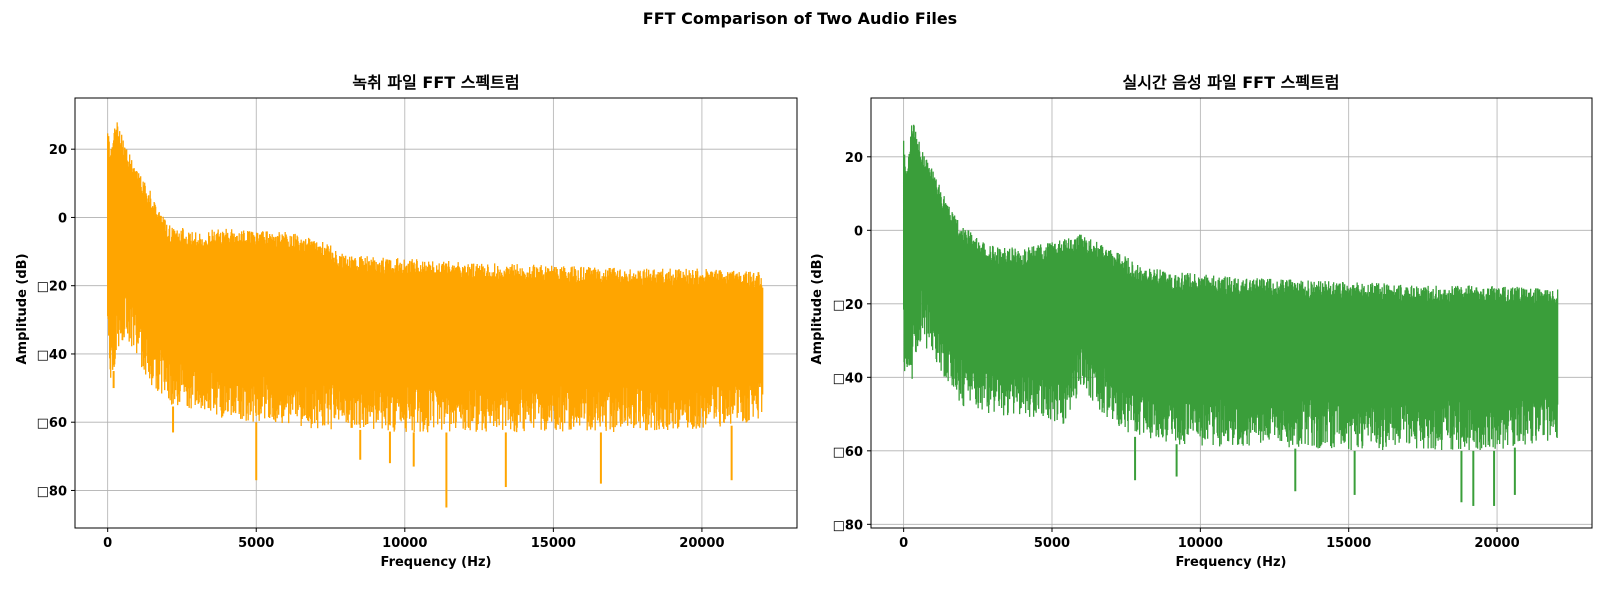 This screenshot has width=1600, height=600. What do you see at coordinates (435, 82) in the screenshot?
I see `left-chart-title: 녹취 파일 FFT 스펙트럼` at bounding box center [435, 82].